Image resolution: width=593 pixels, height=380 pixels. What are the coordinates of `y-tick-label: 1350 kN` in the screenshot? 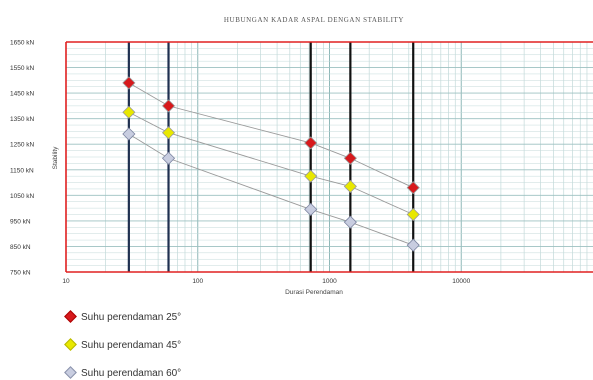 It's located at (22, 119).